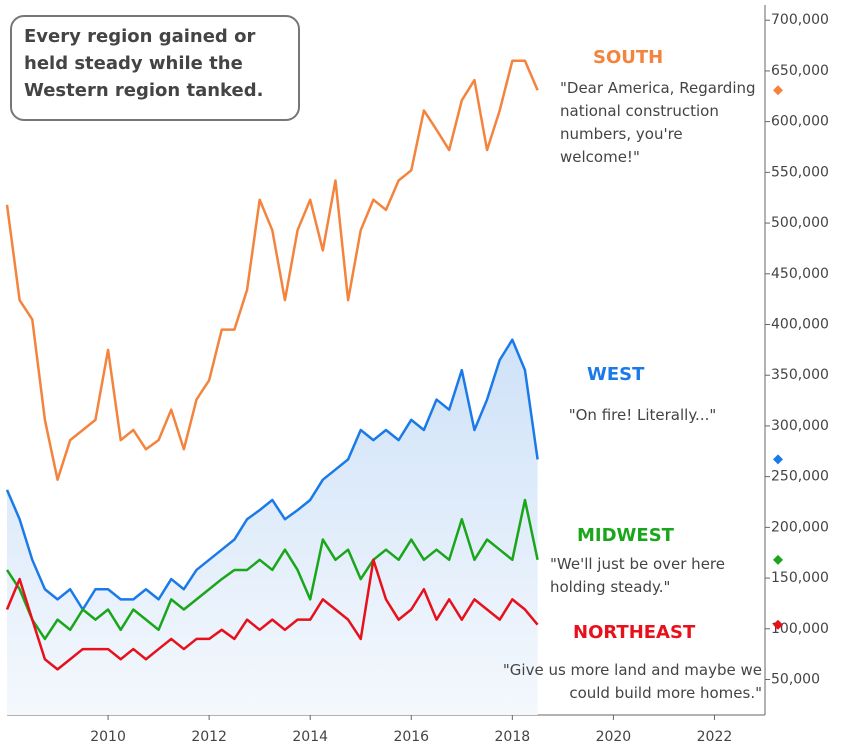 The image size is (866, 751). Describe the element at coordinates (800, 20) in the screenshot. I see `y-tick-label: 700,000` at that location.